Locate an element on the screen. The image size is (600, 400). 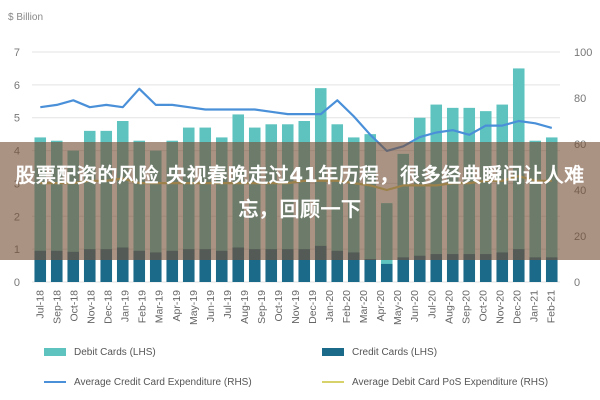
legend-label-credit: Credit Cards (LHS) is located at coordinates (395, 352).